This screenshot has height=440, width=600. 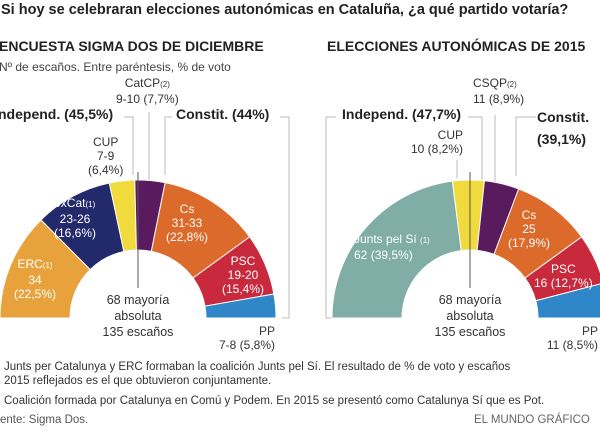 I want to click on group-constit-left: Constit. (44%), so click(x=223, y=114).